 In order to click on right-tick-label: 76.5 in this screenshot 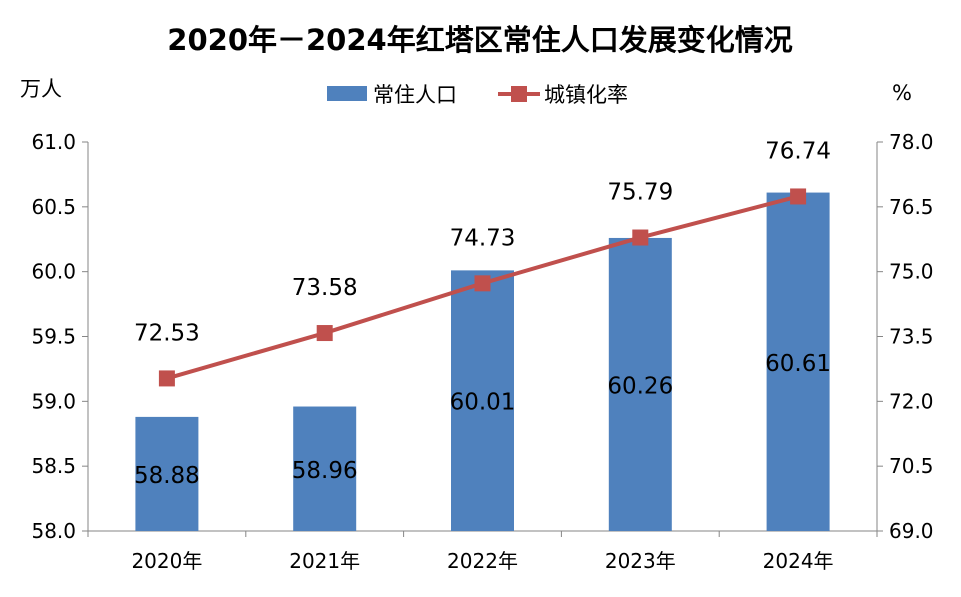, I will do `click(911, 207)`.